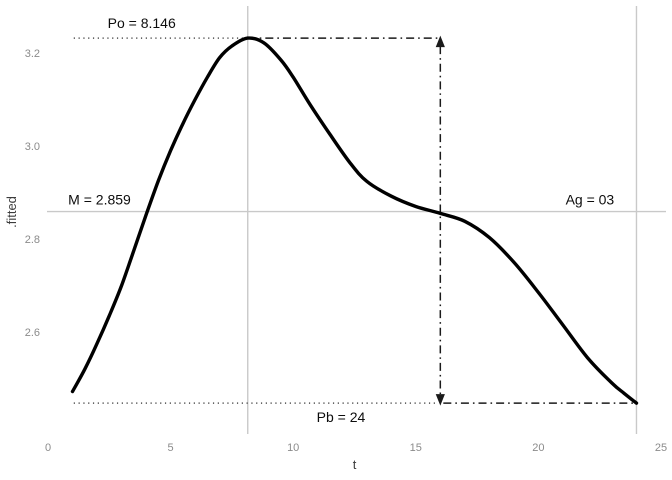 Image resolution: width=672 pixels, height=480 pixels. Describe the element at coordinates (48, 448) in the screenshot. I see `tick-label: 0` at that location.